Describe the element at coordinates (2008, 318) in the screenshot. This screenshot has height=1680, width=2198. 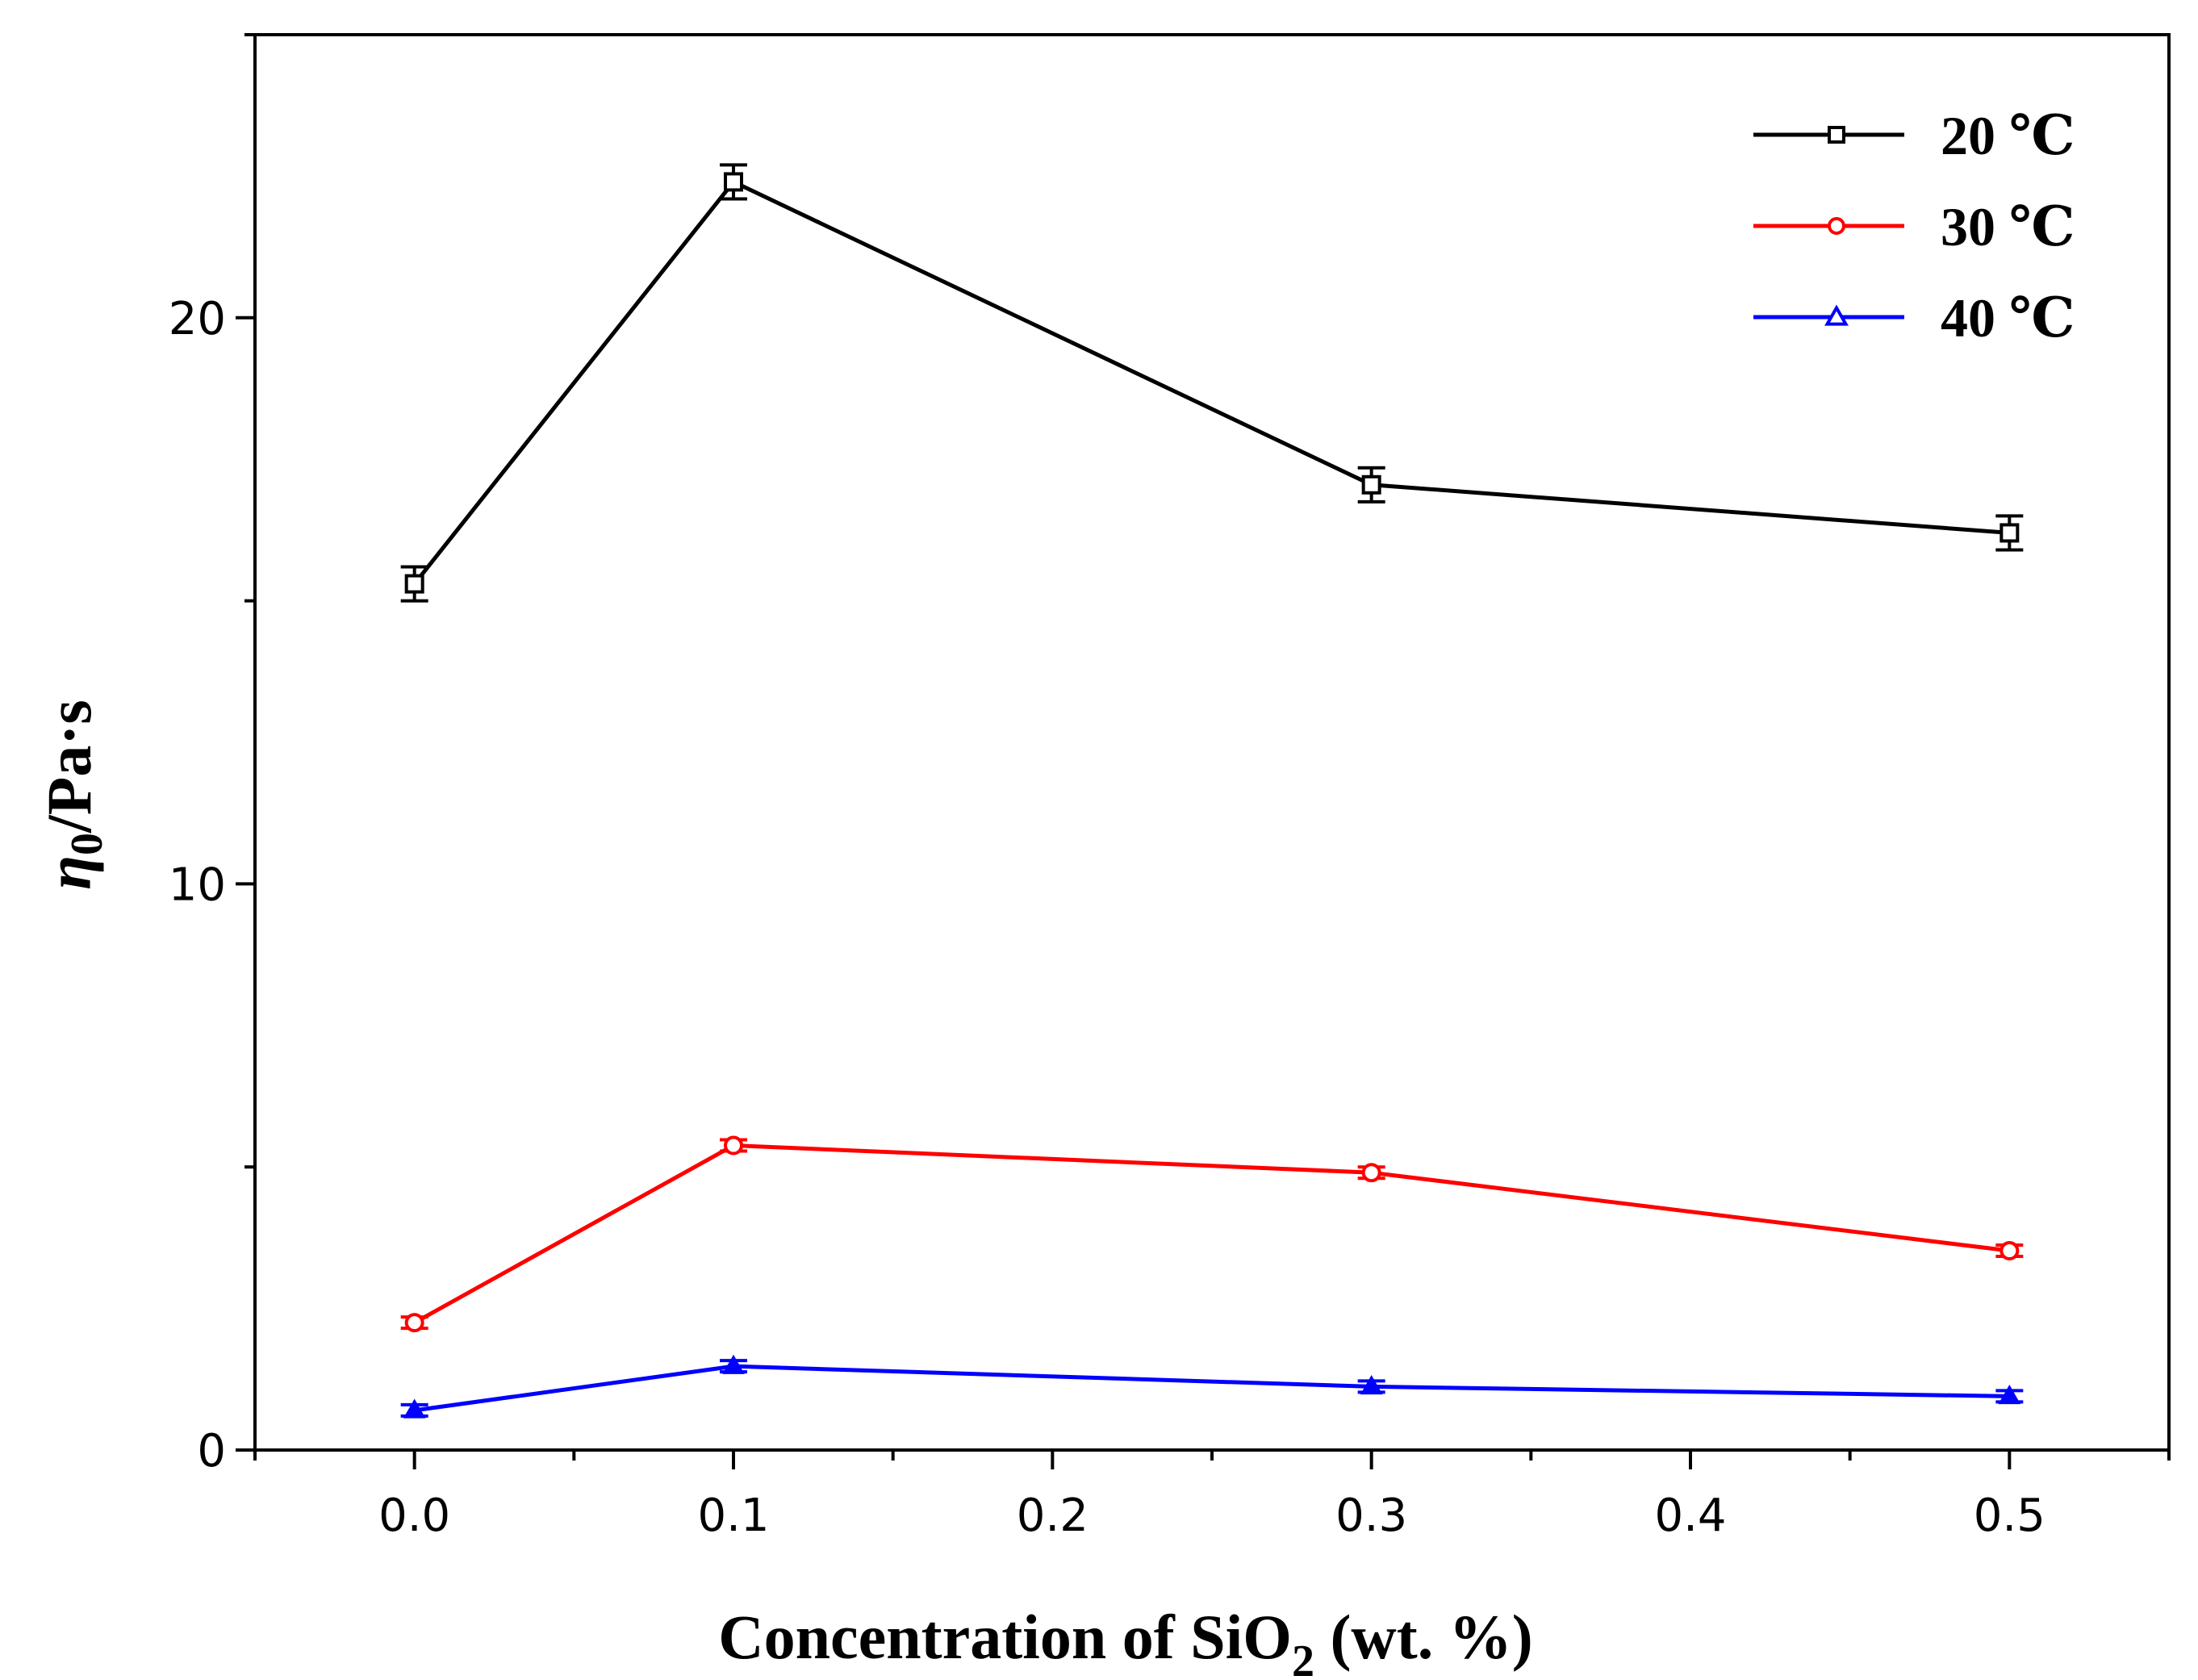
I see `legend-label: 40 ℃` at that location.